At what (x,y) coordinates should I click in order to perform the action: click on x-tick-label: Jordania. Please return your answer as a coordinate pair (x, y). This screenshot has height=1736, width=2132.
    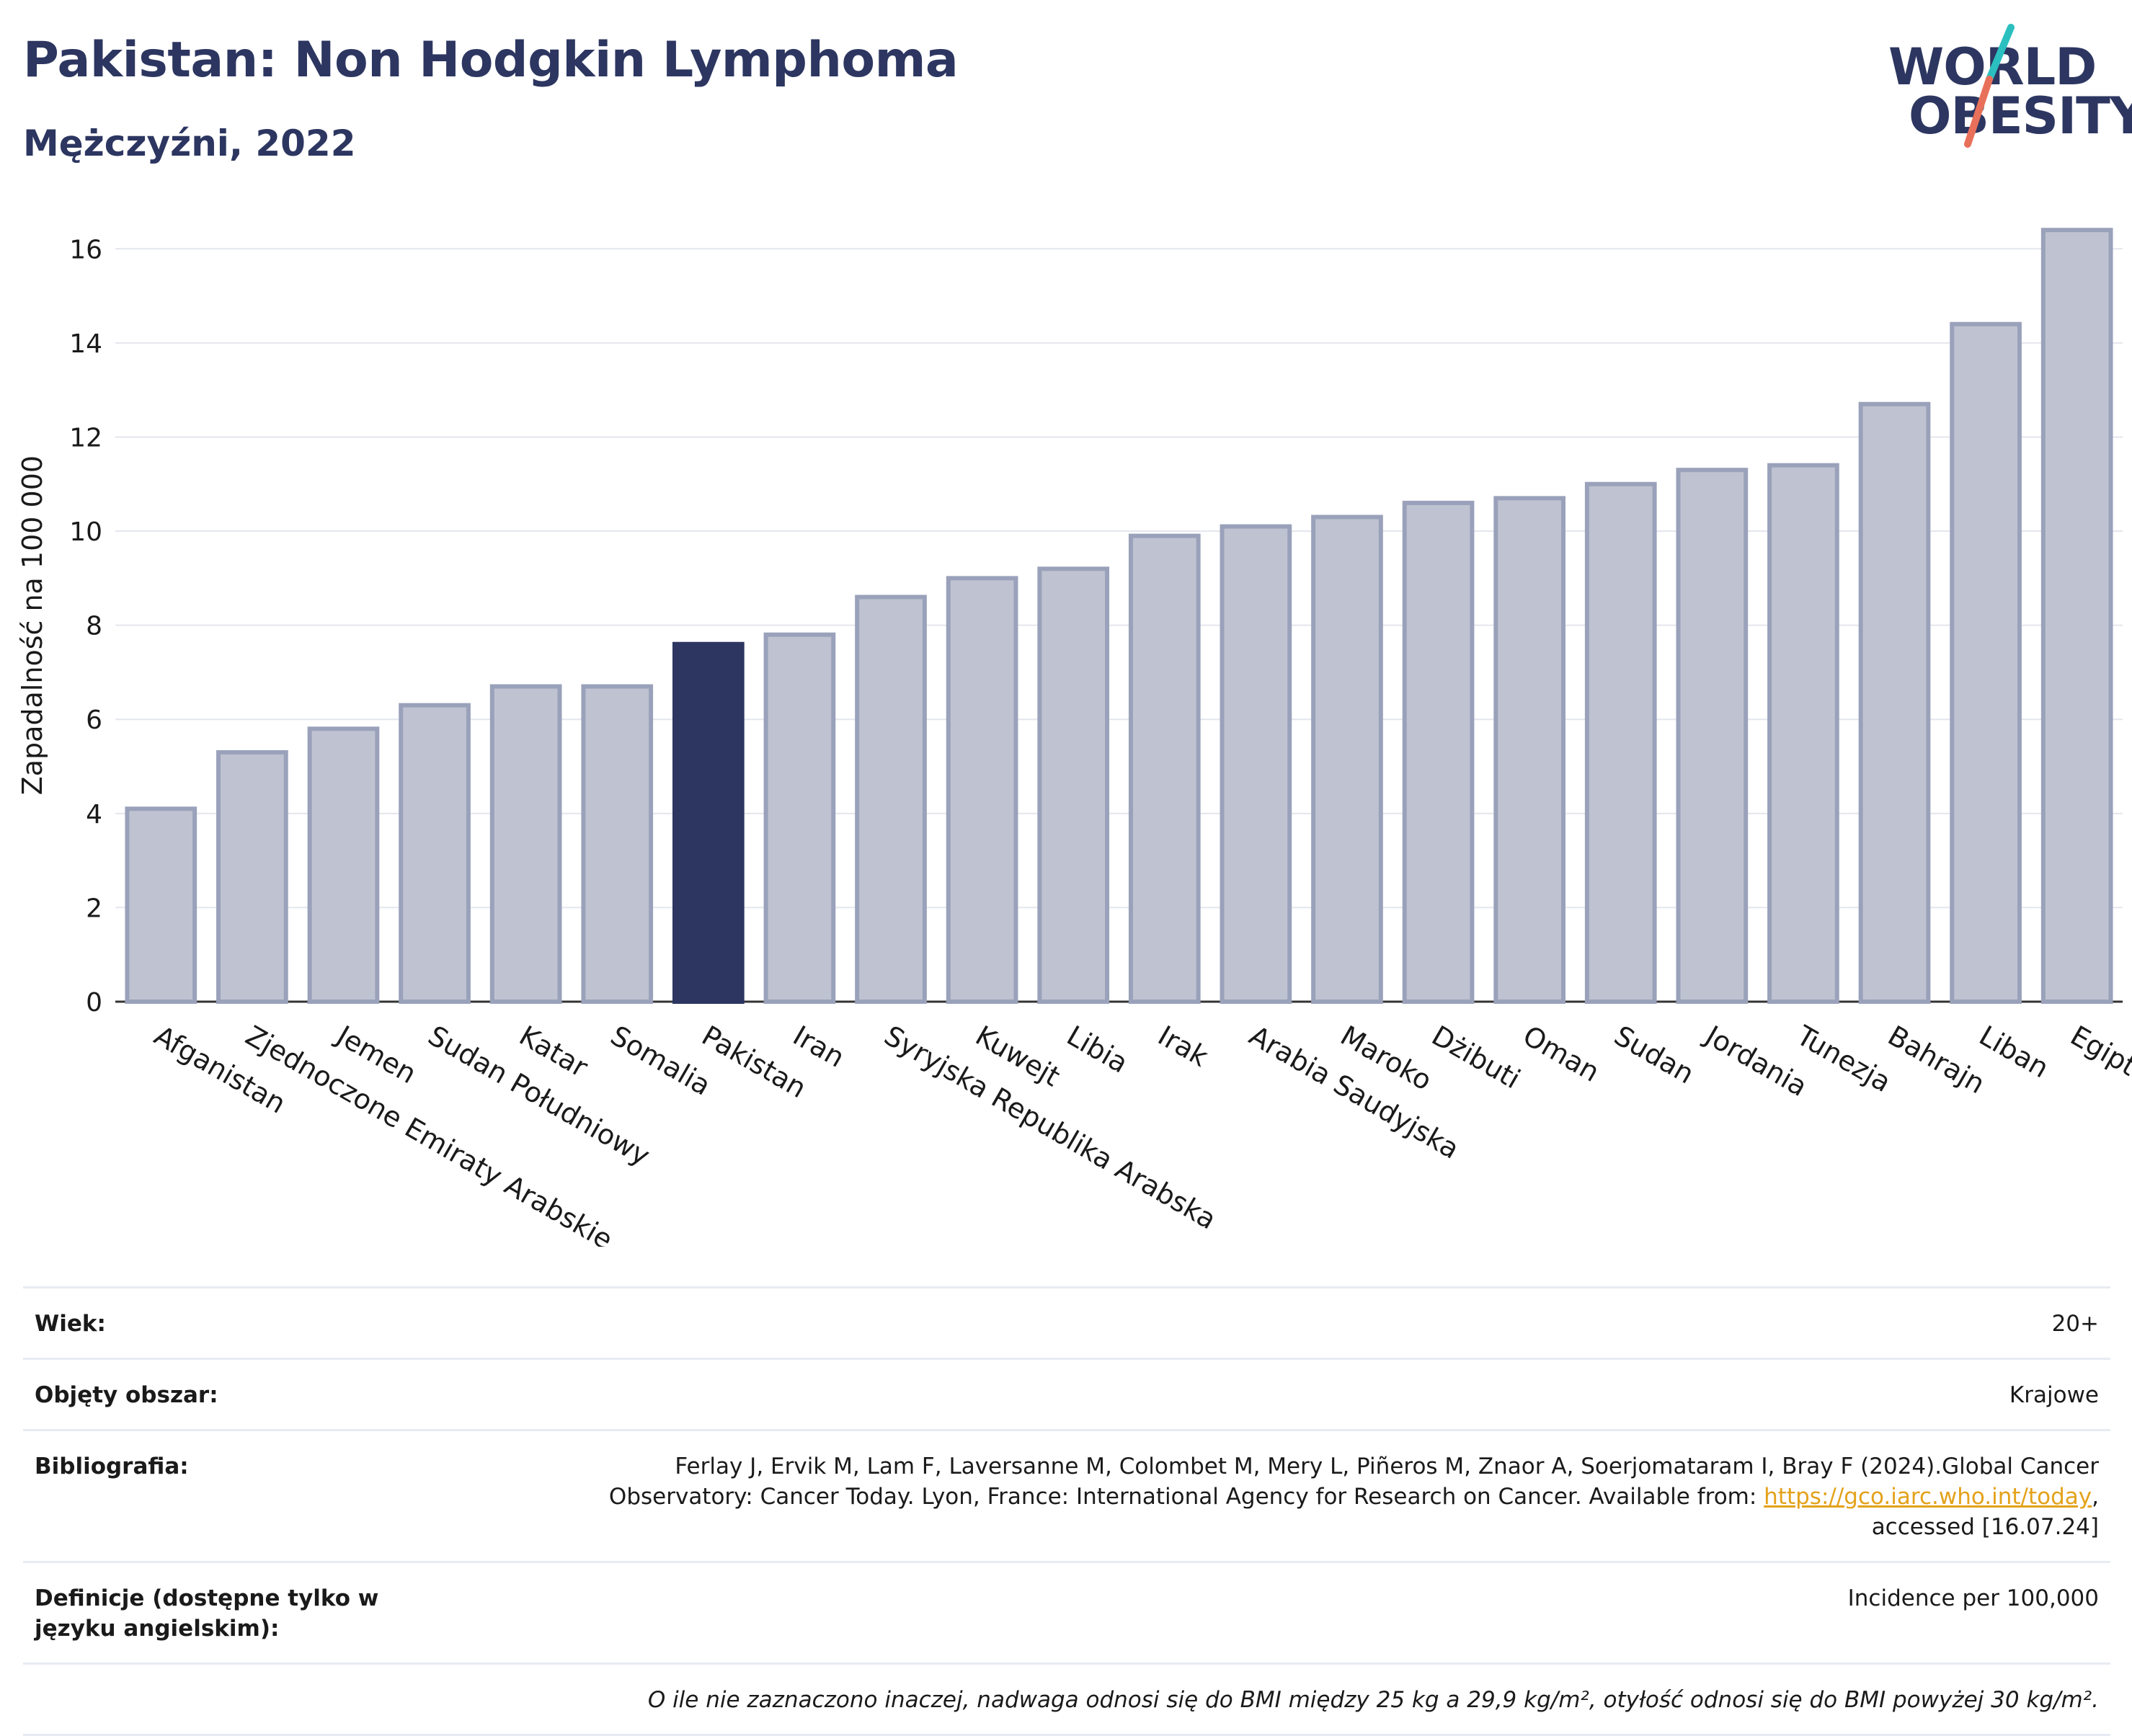
    Looking at the image, I should click on (1756, 1061).